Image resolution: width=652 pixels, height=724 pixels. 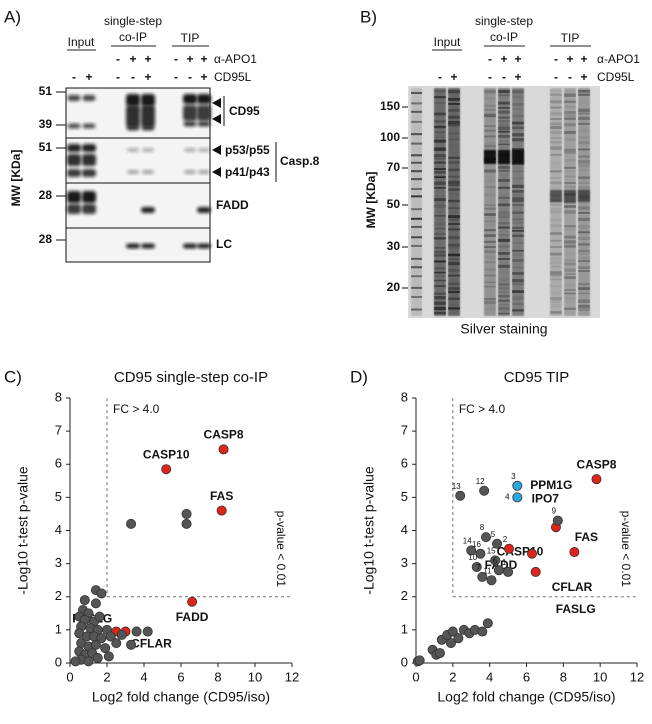 What do you see at coordinates (616, 77) in the screenshot?
I see `treatment-label: CD95L` at bounding box center [616, 77].